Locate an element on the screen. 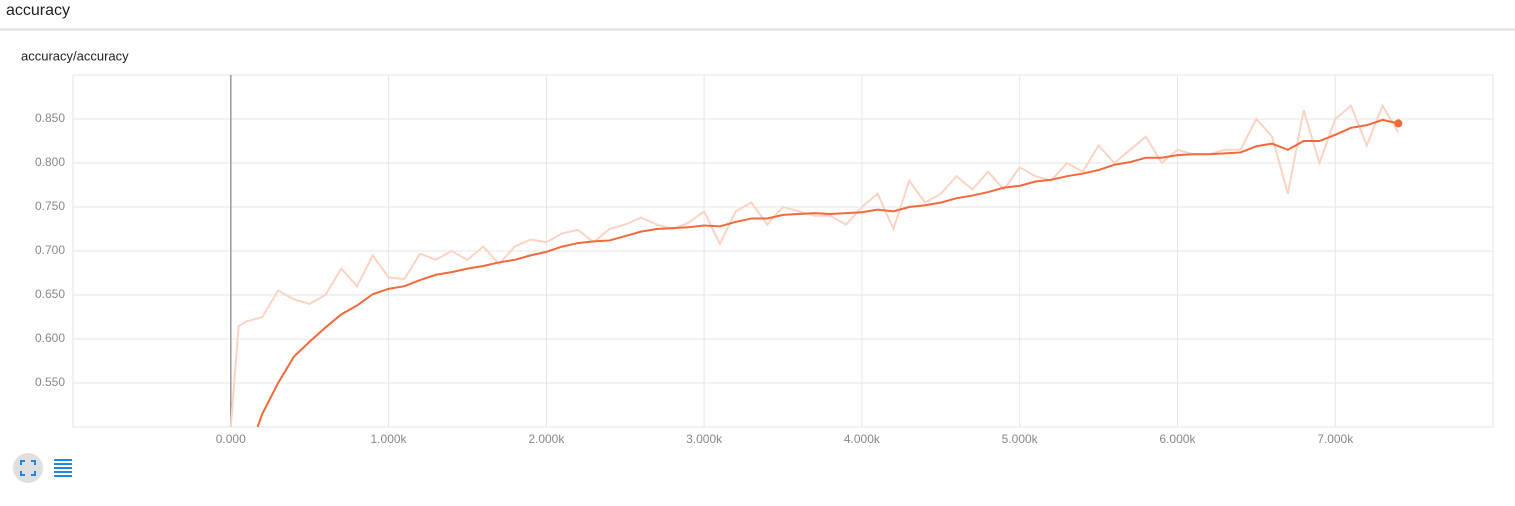 The image size is (1515, 506). y-tick-label: 0.850 is located at coordinates (50, 118).